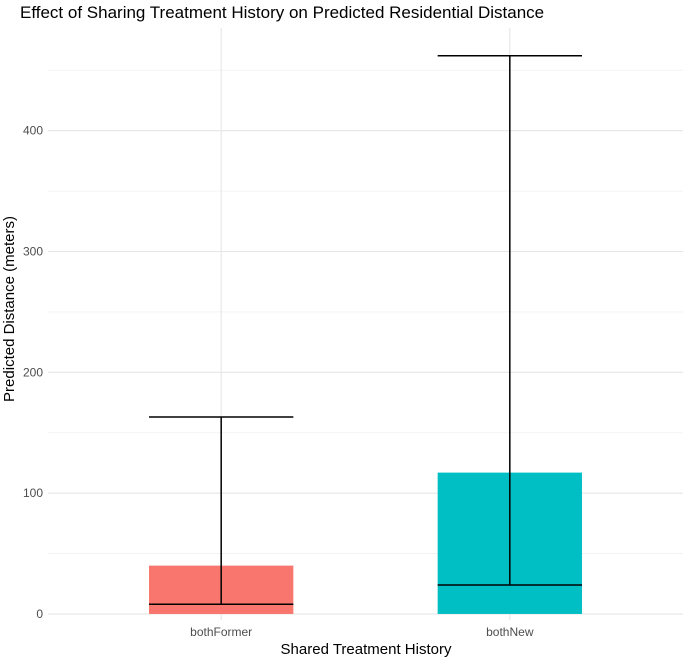  Describe the element at coordinates (362, 632) in the screenshot. I see `x-axis-ticks: bothFormer bothNew` at that location.